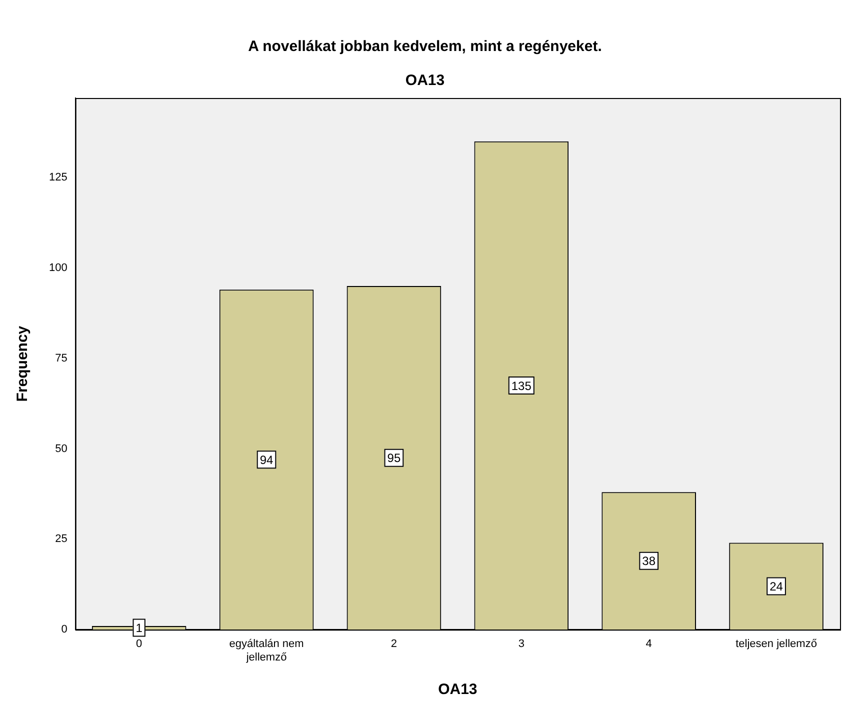 The height and width of the screenshot is (713, 854). I want to click on x-tick-label: teljesen jellemző, so click(776, 644).